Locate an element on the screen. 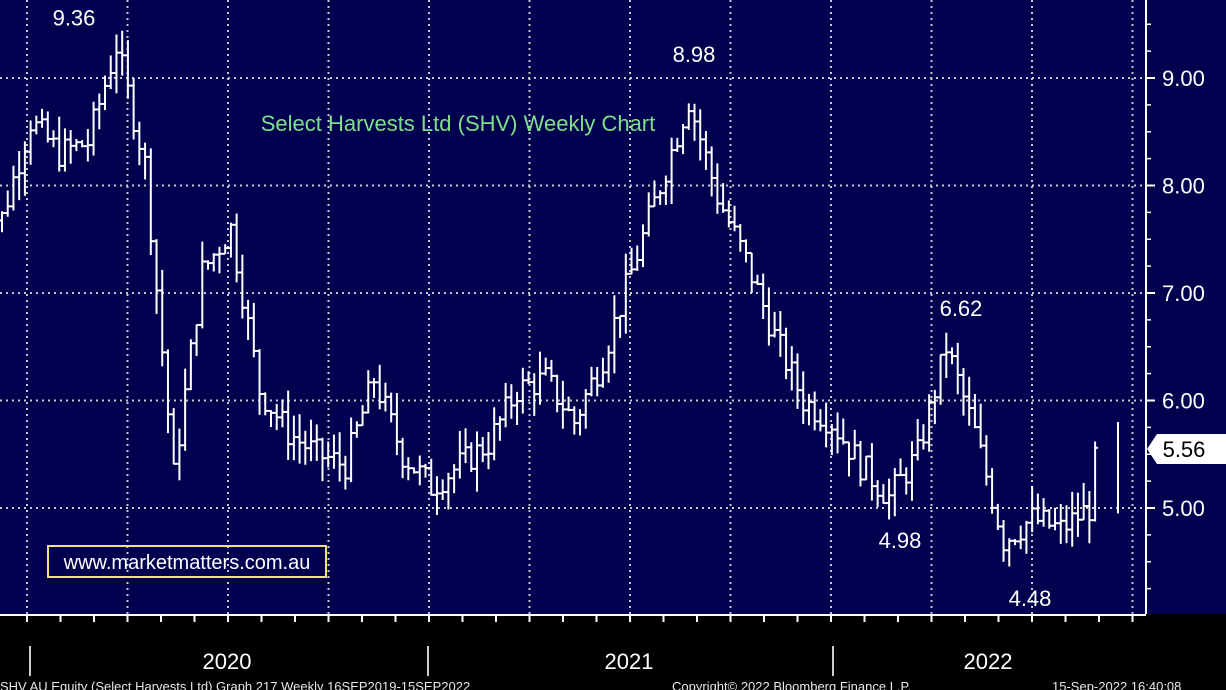  watermark-link: www.marketmatters.com.au is located at coordinates (187, 563).